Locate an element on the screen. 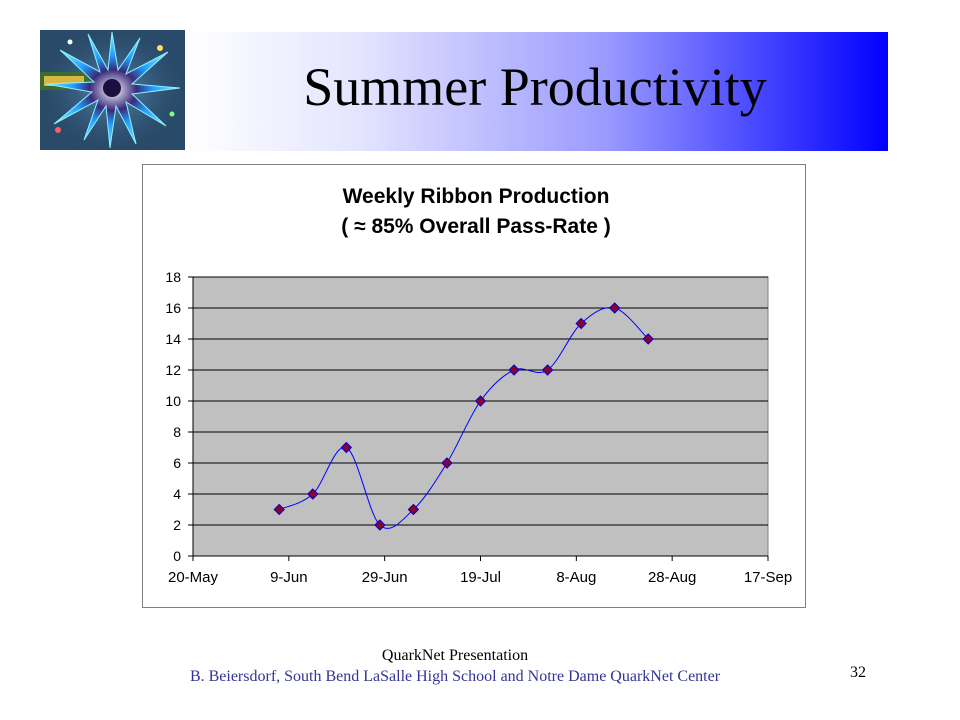 The width and height of the screenshot is (960, 720). y-tick-label: 4 is located at coordinates (177, 494).